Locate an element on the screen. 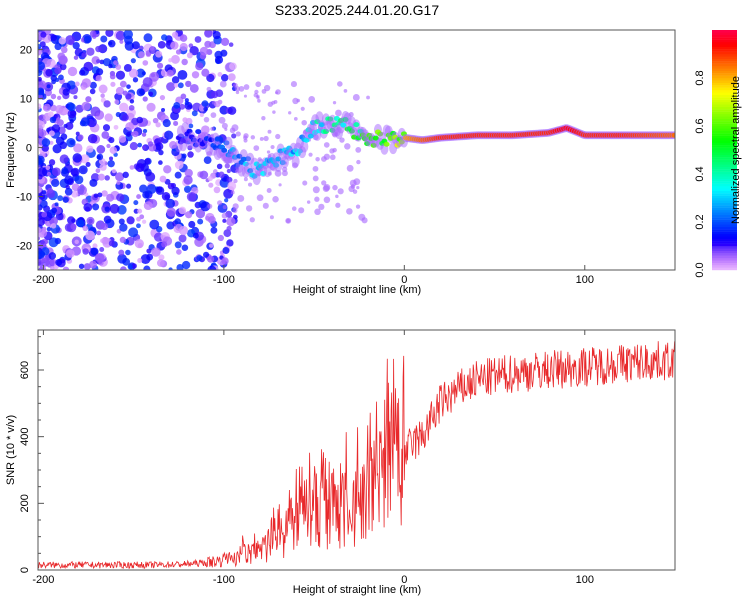 This screenshot has width=750, height=600. top-x-label: Height of straight line (km) is located at coordinates (357, 290).